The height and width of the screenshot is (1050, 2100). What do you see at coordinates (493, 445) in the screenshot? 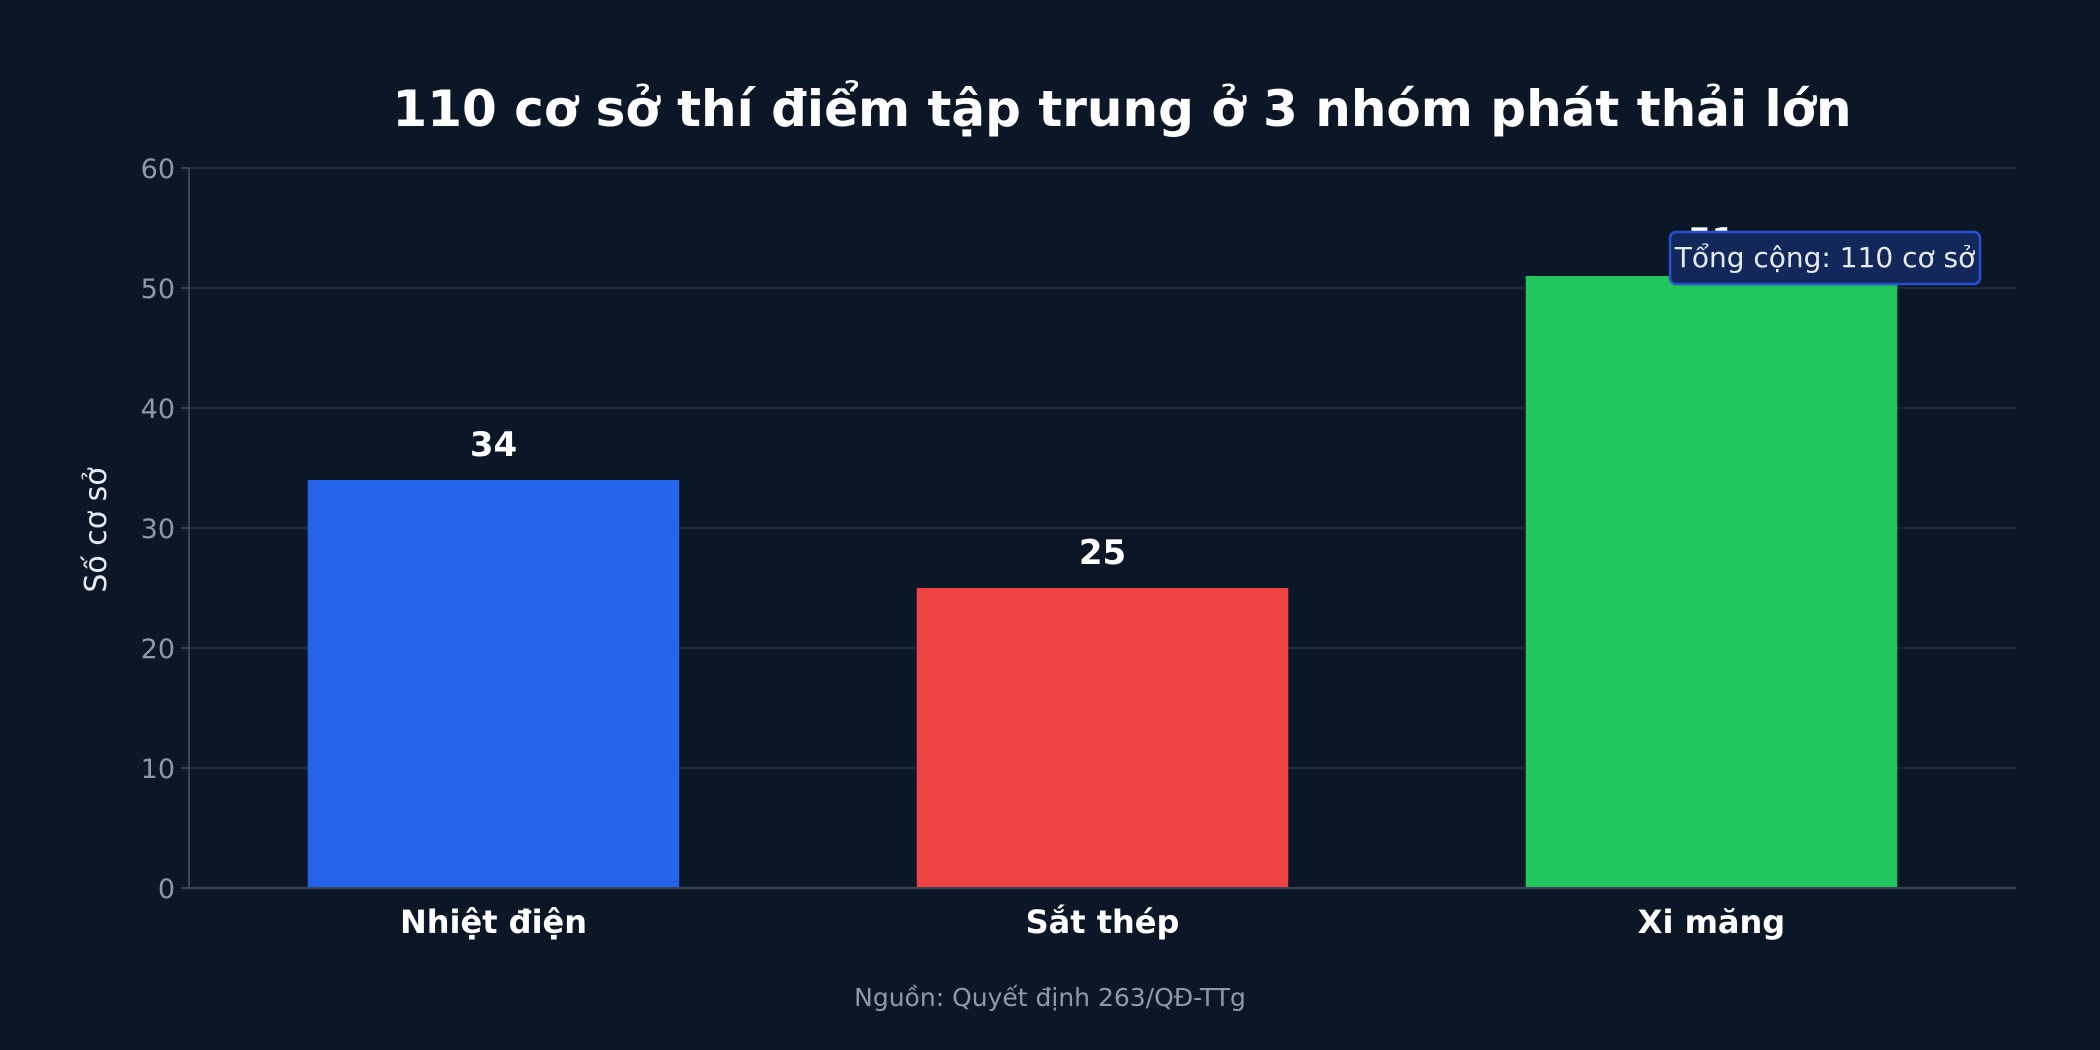
I see `bar-value-label: 34` at bounding box center [493, 445].